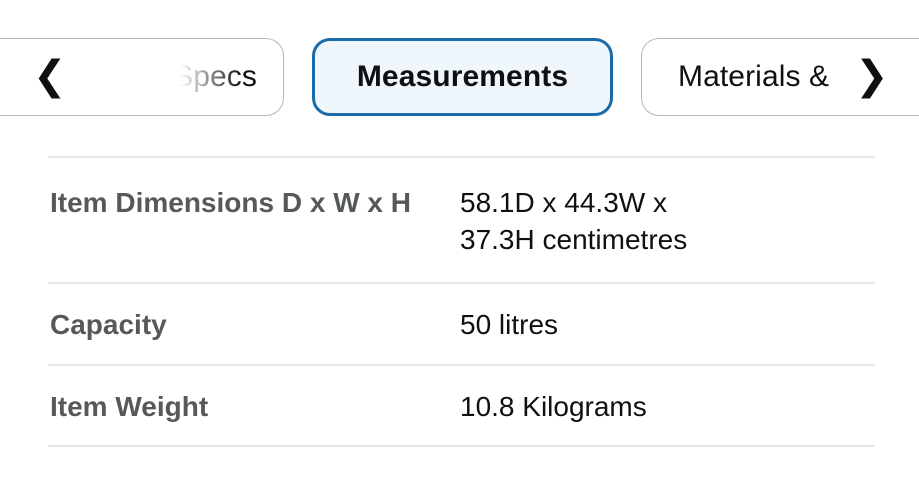  Describe the element at coordinates (563, 202) in the screenshot. I see `spec-value-line-1: 58.1D x 44.3W x` at that location.